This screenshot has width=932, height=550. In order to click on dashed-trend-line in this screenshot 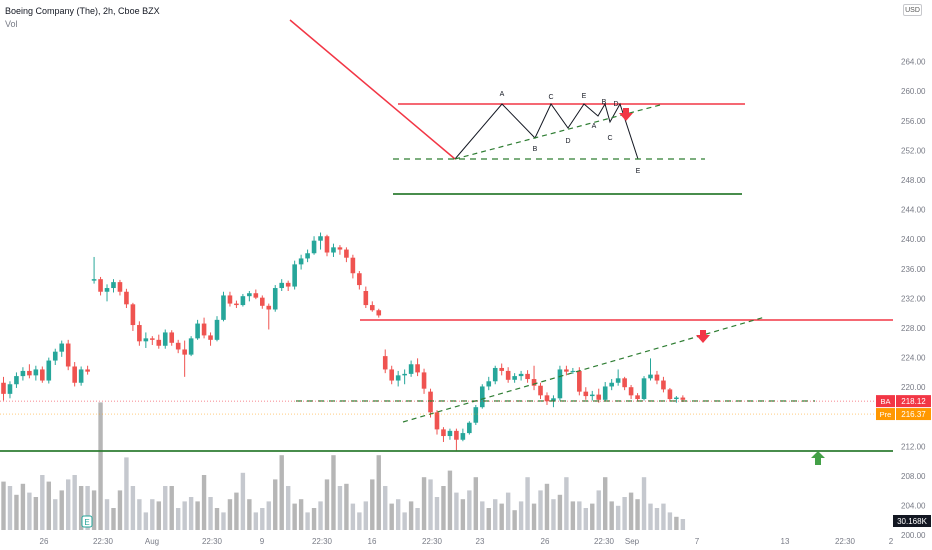, I will do `click(584, 369)`.